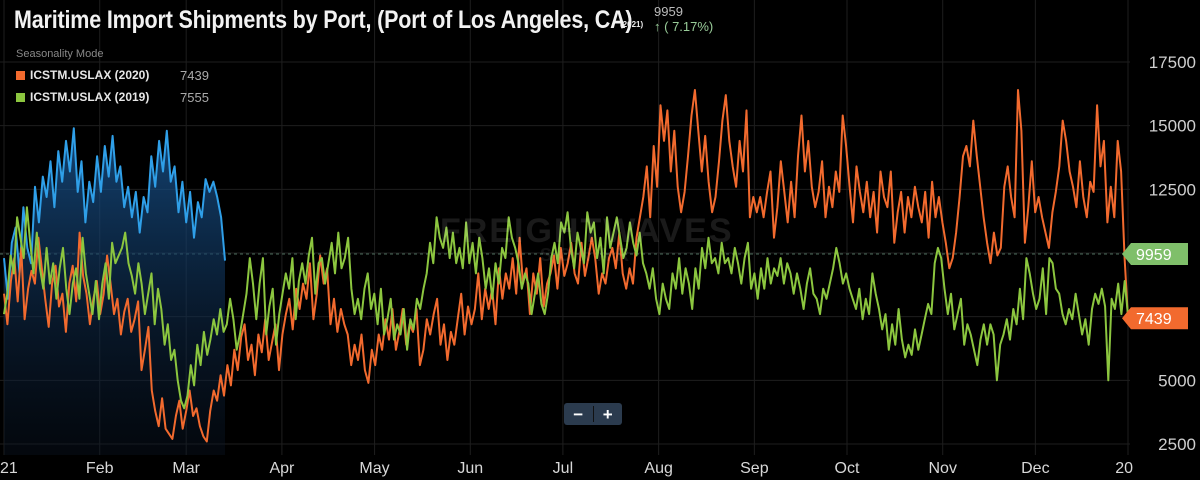  Describe the element at coordinates (194, 75) in the screenshot. I see `legend-value: 7439` at that location.